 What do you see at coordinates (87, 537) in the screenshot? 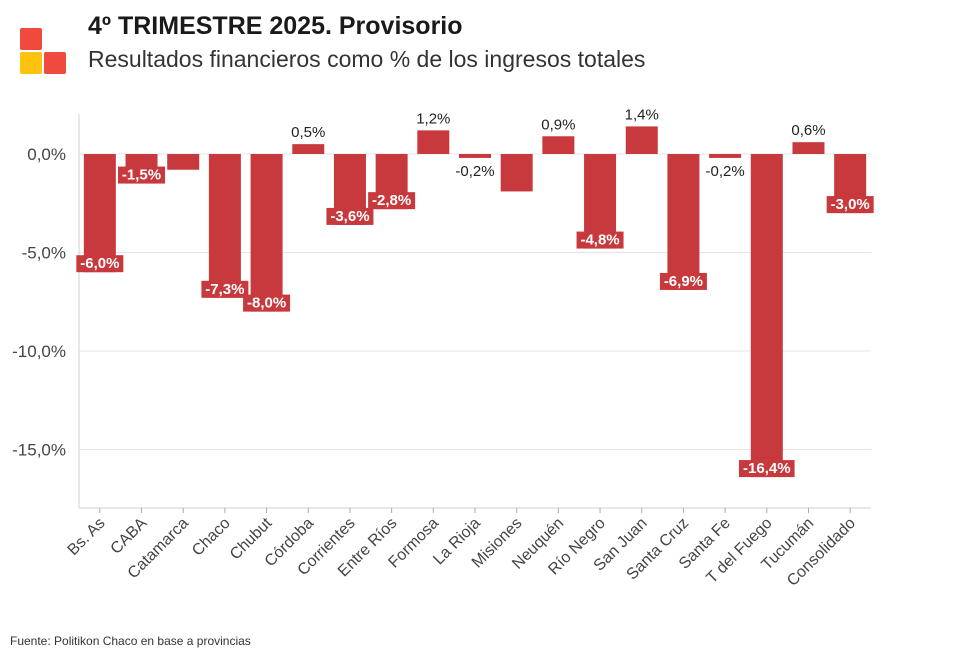
I see `x-tick-label: Bs. As` at bounding box center [87, 537].